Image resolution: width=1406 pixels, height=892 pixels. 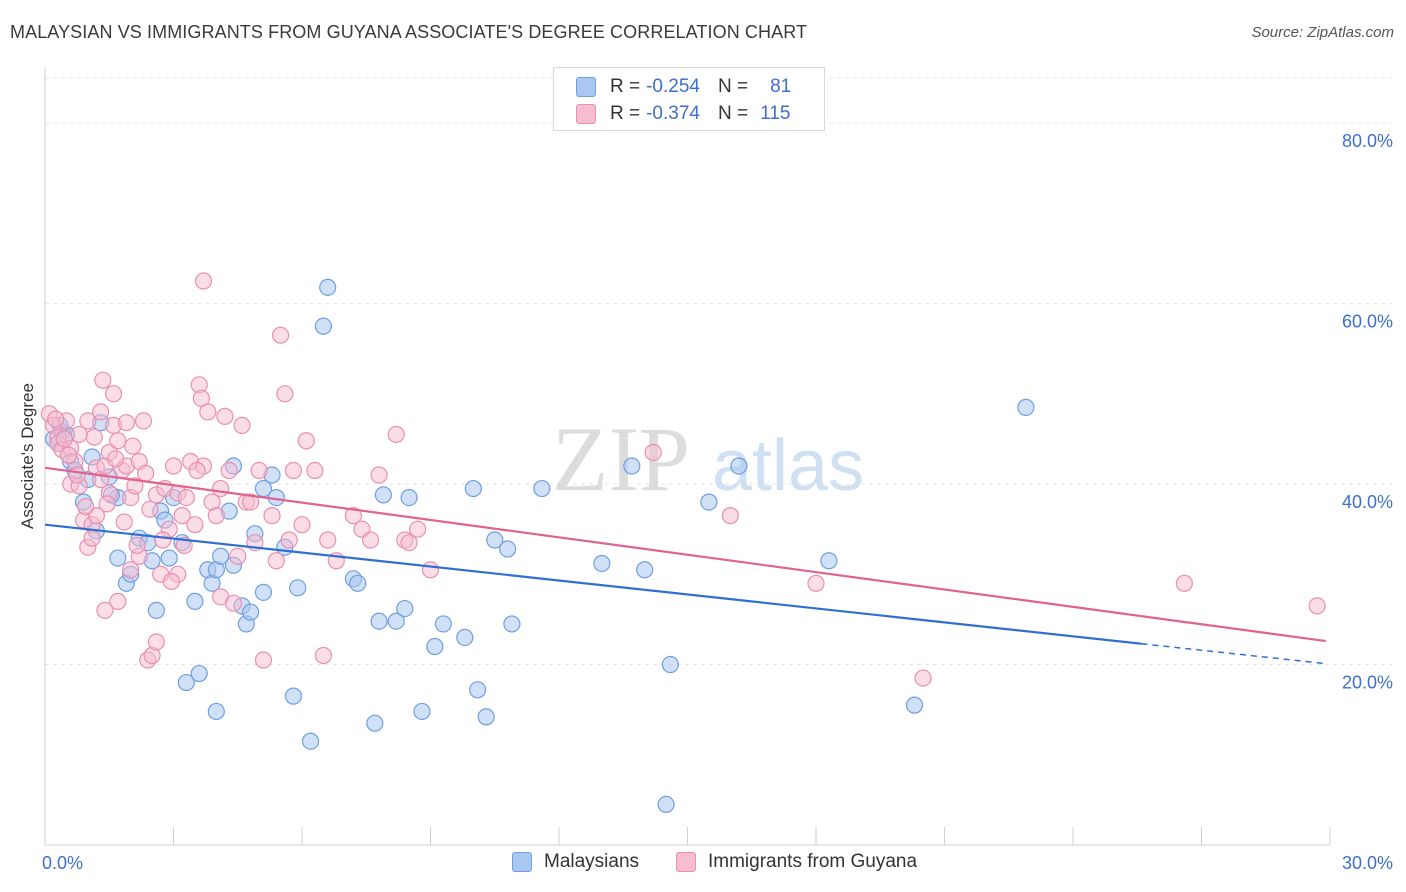 I want to click on legend-swatch-pink, so click(x=686, y=862).